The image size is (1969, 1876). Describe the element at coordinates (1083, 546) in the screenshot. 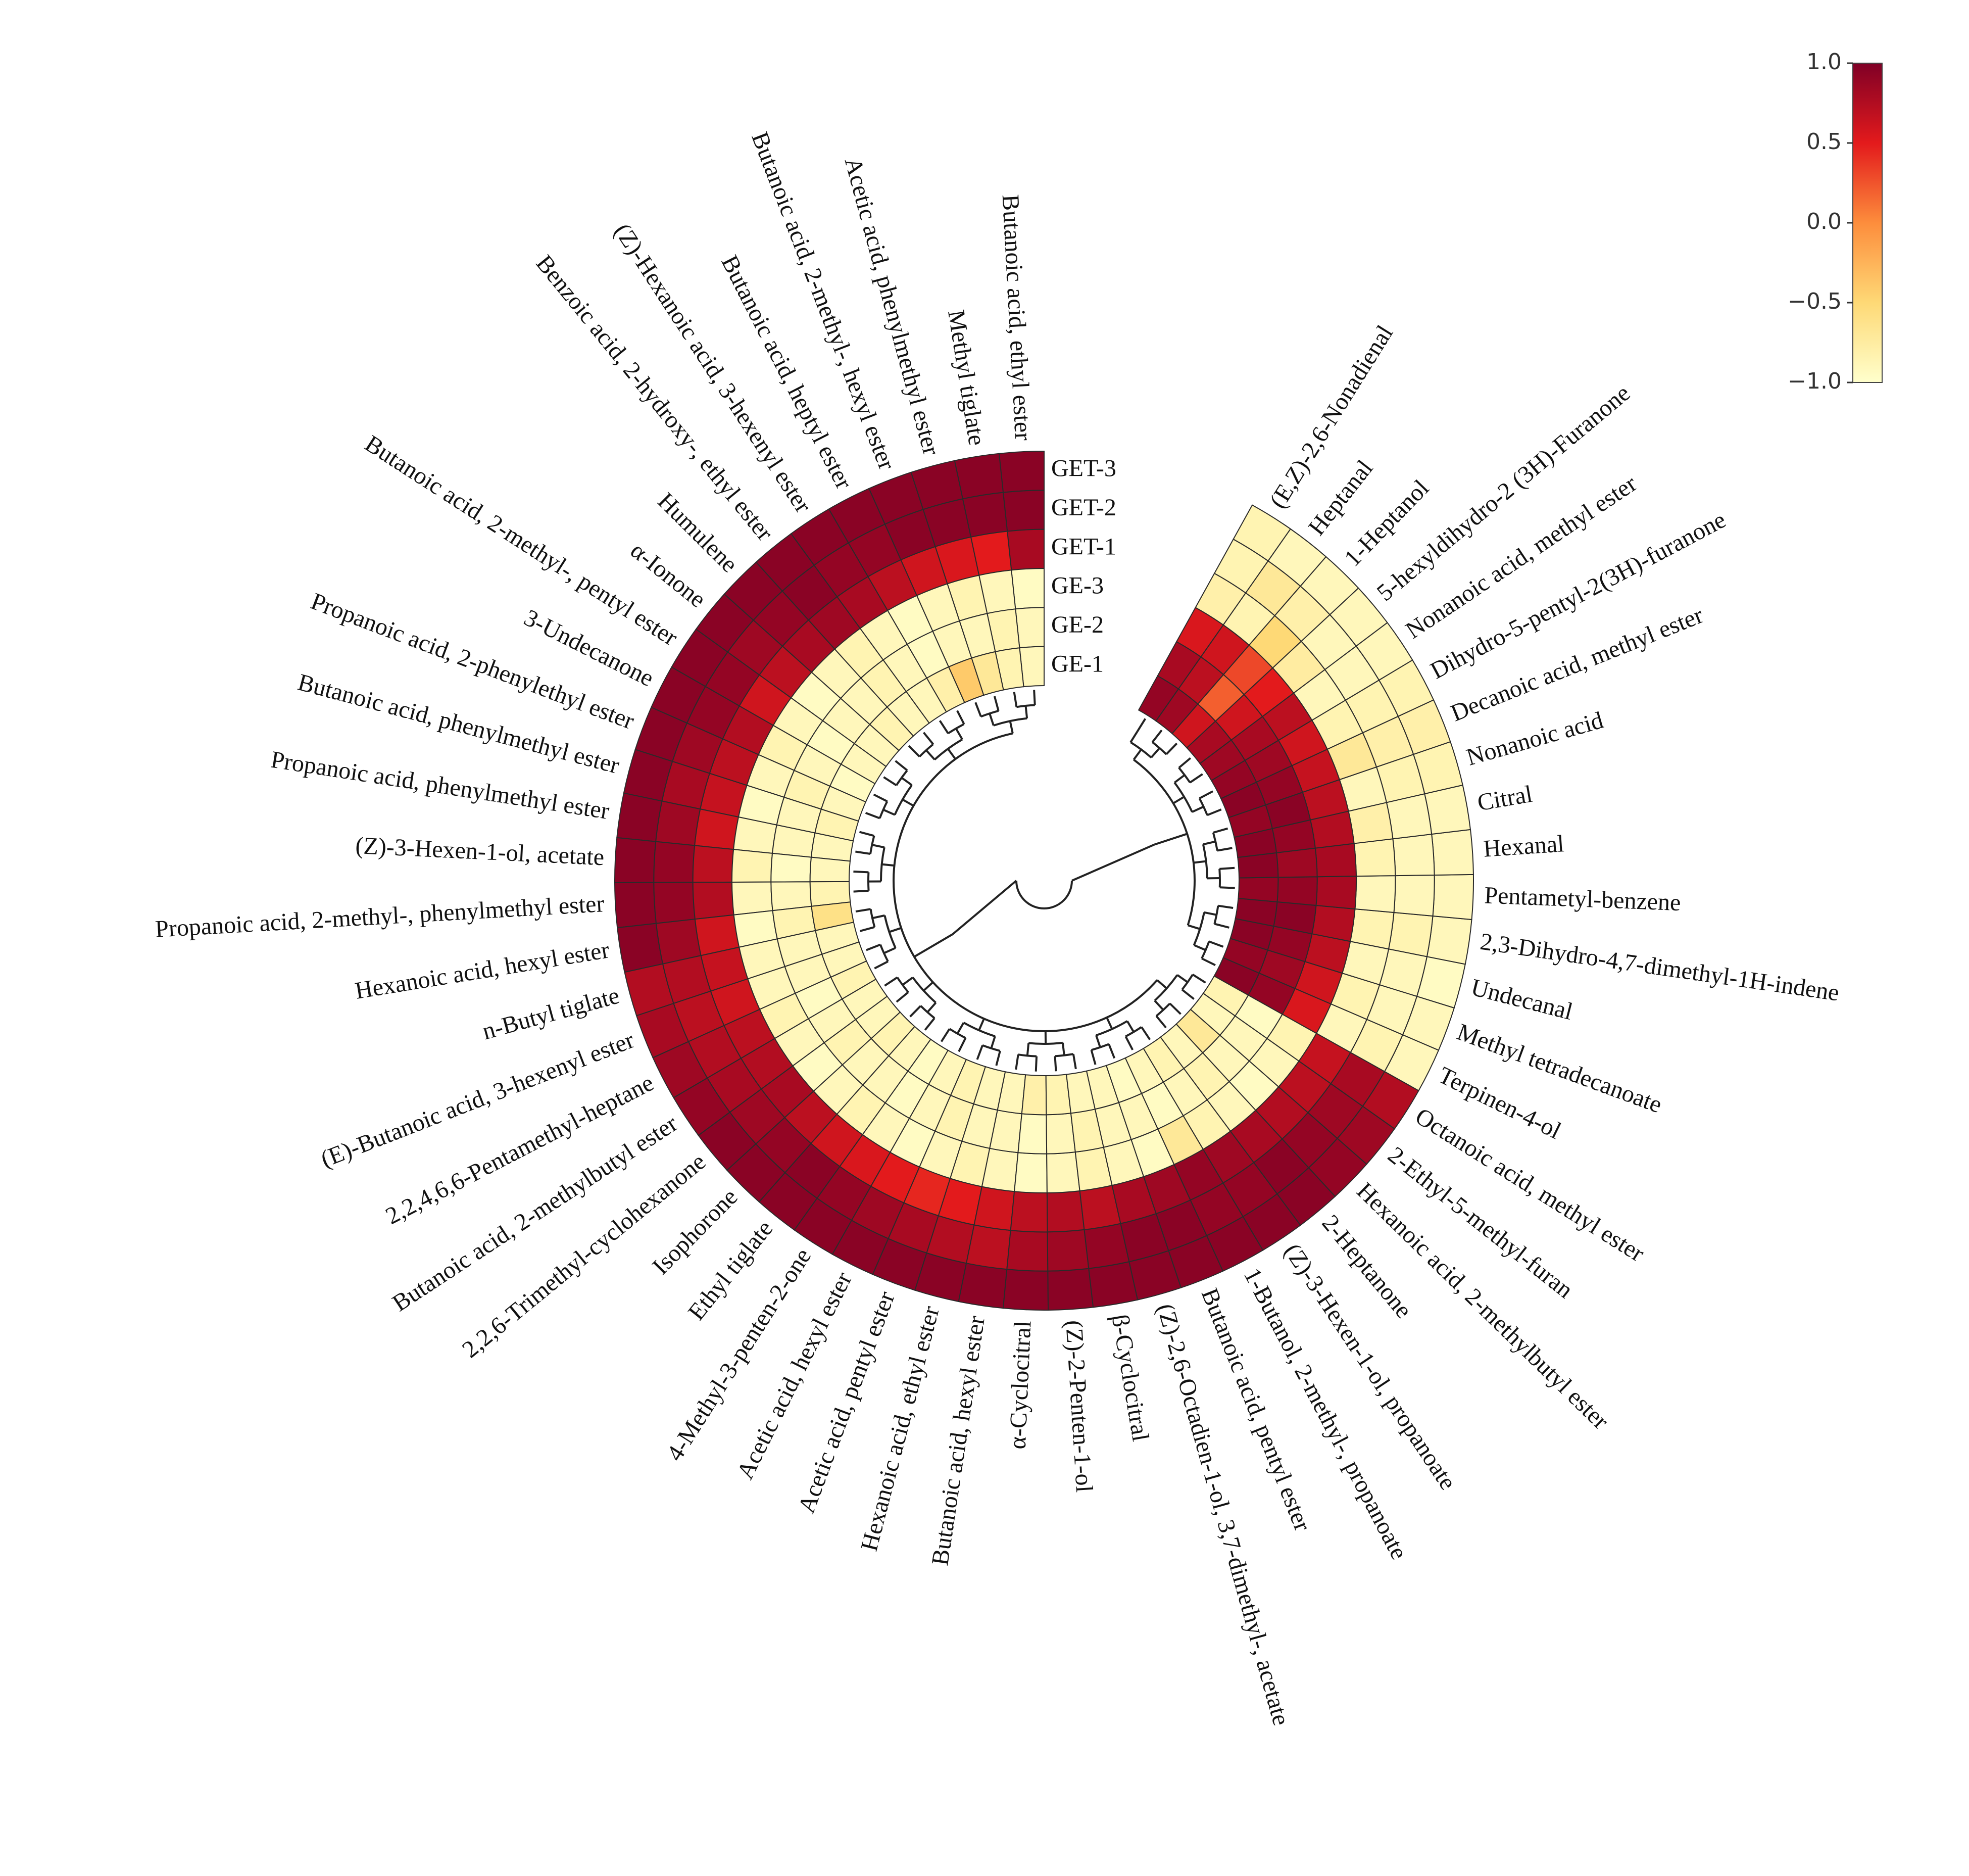

I see `row-label: GET-1` at that location.